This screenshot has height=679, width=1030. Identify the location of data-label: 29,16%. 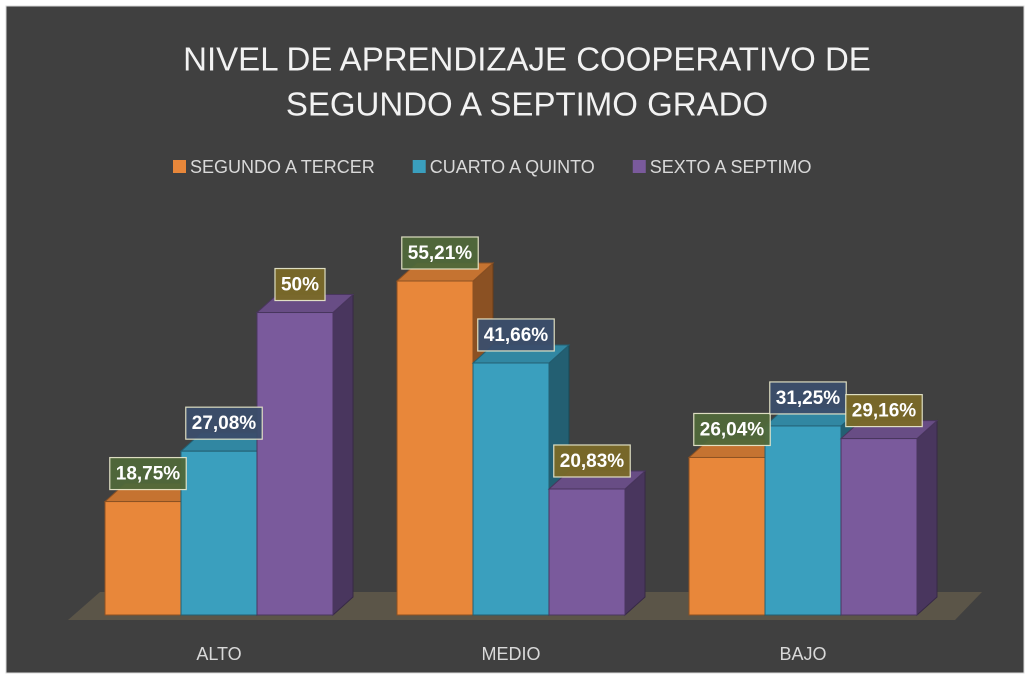
(884, 411).